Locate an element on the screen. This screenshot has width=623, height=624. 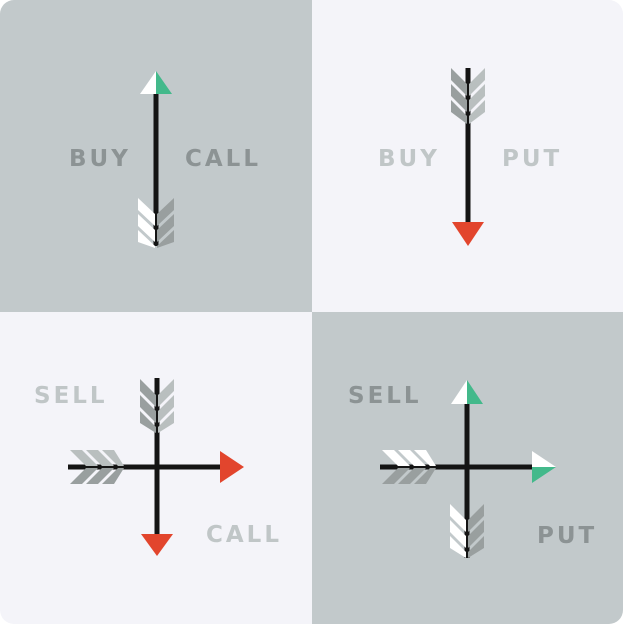
sell-put-arrows-icon is located at coordinates (468, 469).